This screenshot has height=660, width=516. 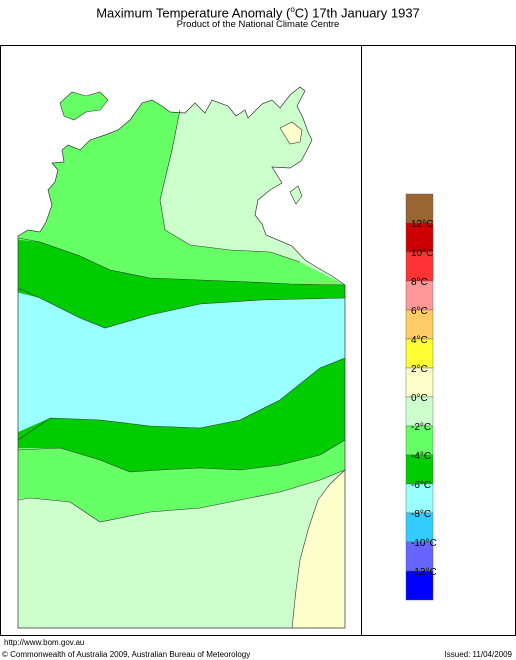 I want to click on source-url: http://www.bom.gov.au, so click(x=44, y=642).